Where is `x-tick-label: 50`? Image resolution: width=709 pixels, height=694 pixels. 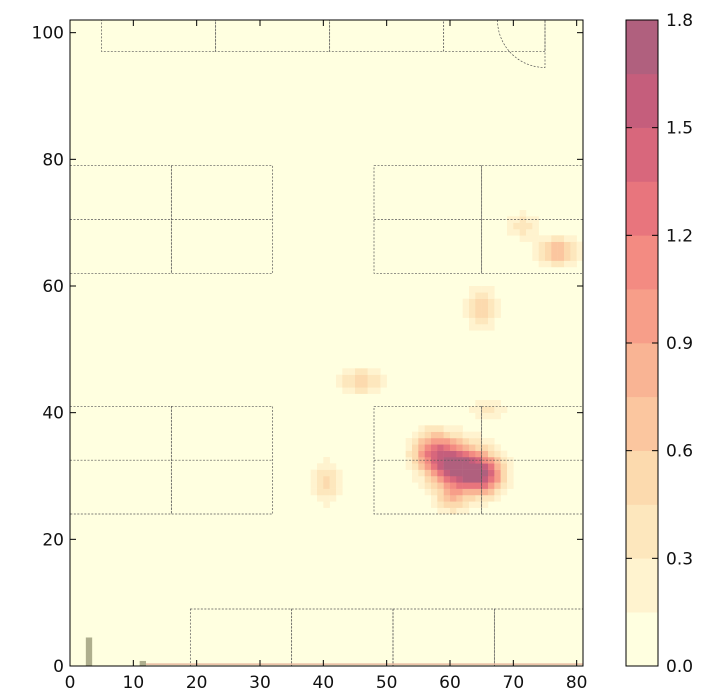 x-tick-label: 50 is located at coordinates (387, 683).